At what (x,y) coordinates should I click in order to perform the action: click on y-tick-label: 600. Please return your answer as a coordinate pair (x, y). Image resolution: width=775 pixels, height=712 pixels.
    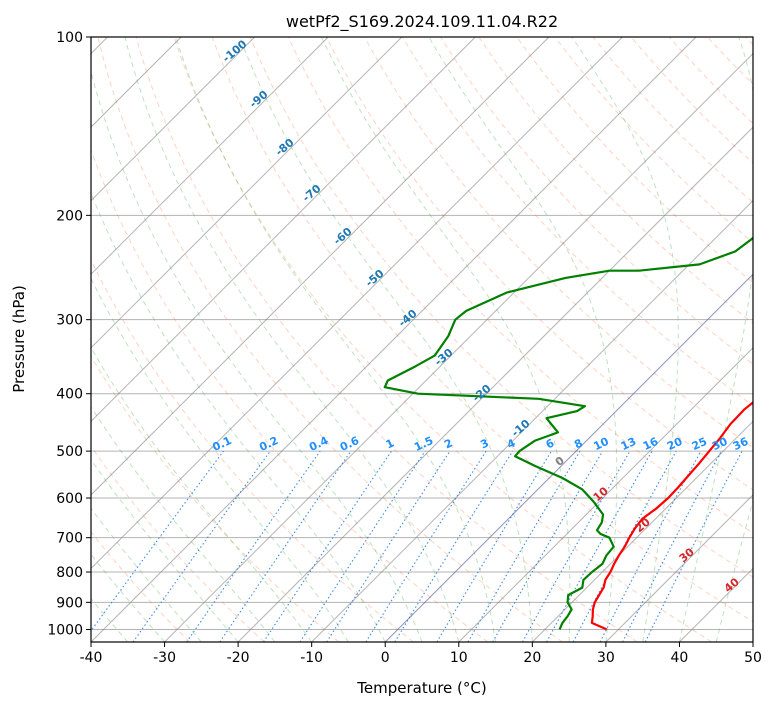
    Looking at the image, I should click on (69, 499).